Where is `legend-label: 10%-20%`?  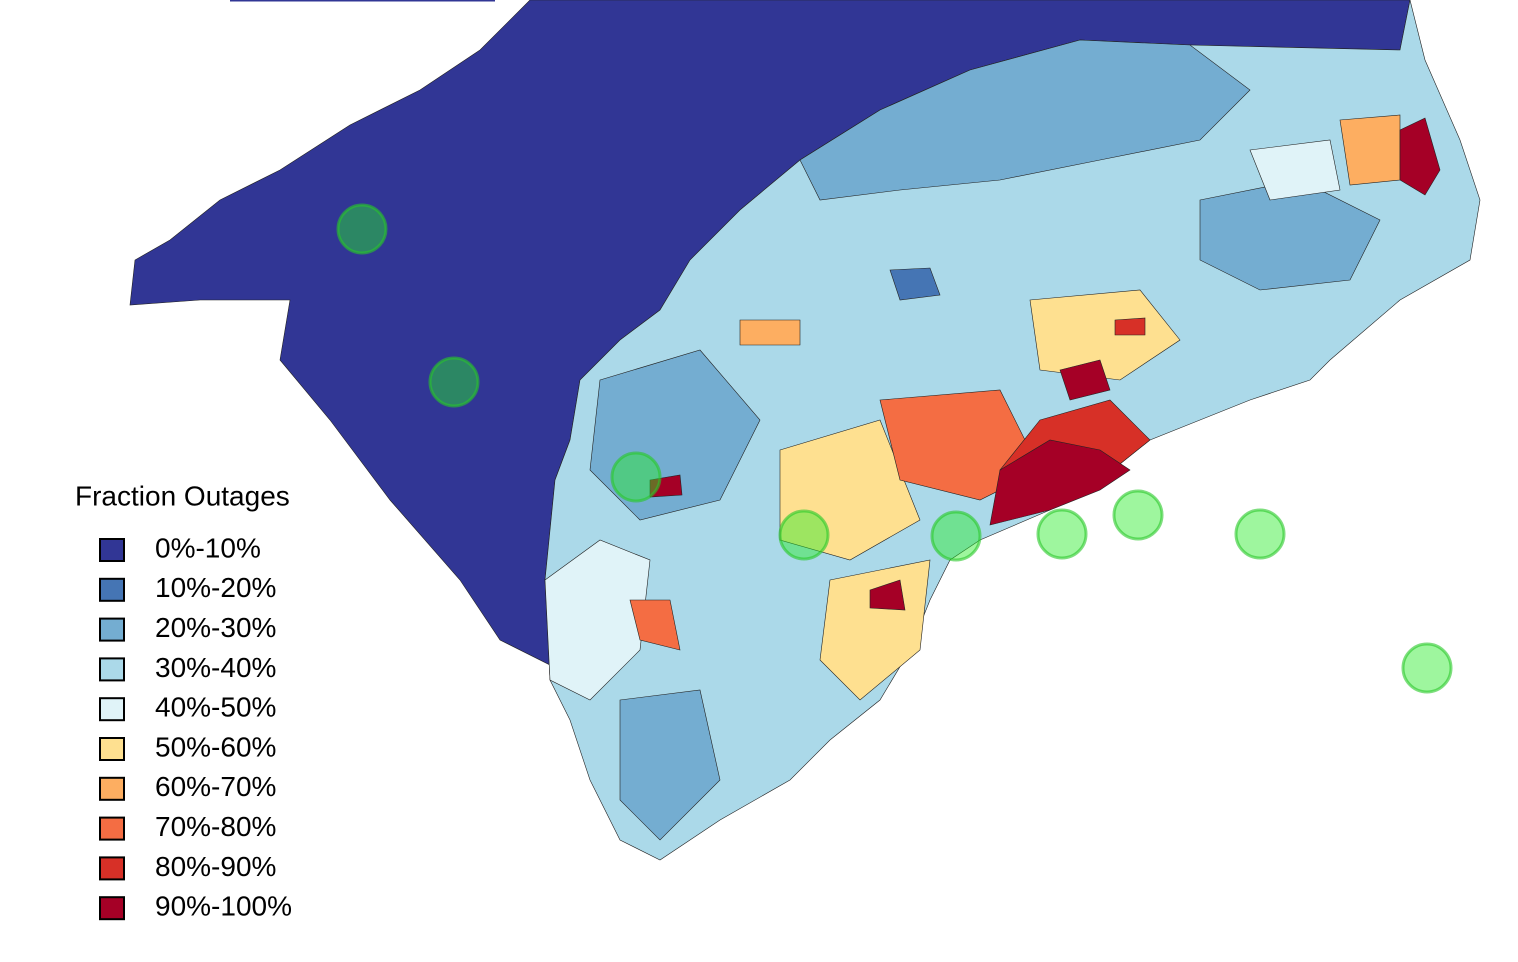
legend-label: 10%-20% is located at coordinates (215, 587).